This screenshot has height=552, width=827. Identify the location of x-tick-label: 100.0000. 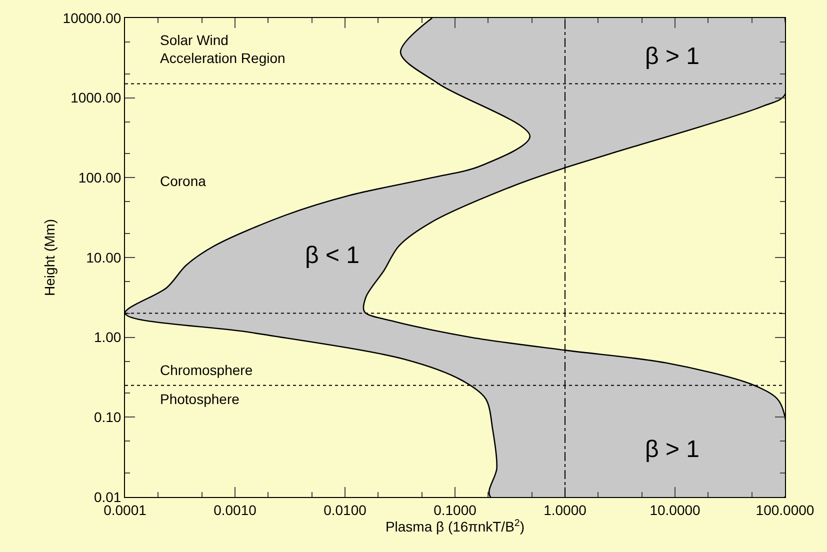
(785, 510).